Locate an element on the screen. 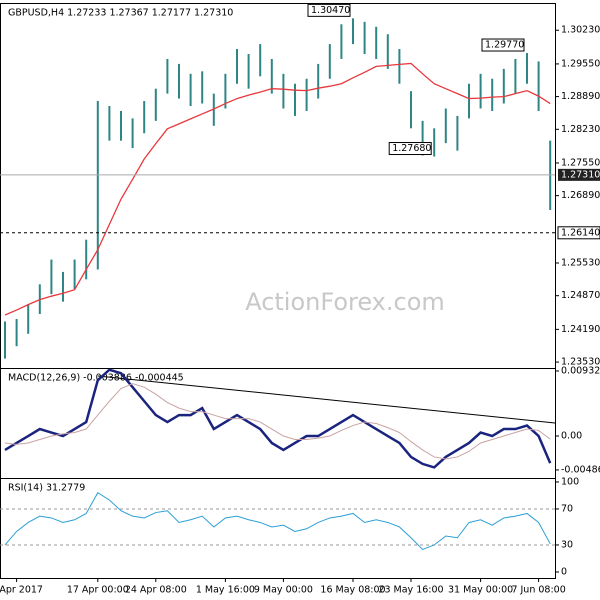 Image resolution: width=600 pixels, height=600 pixels. y-tick-label: 0.00 is located at coordinates (571, 436).